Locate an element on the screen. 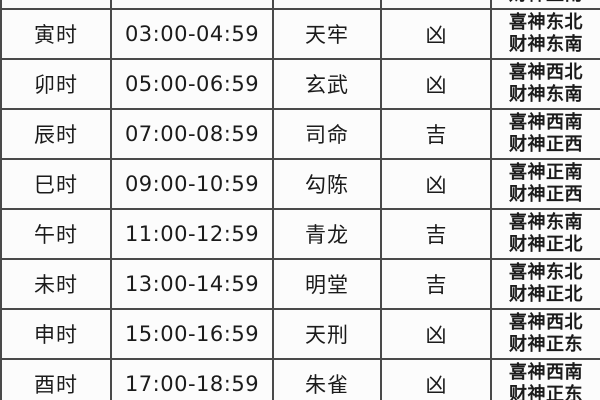  cell-duty-star: 天牢 is located at coordinates (327, 34).